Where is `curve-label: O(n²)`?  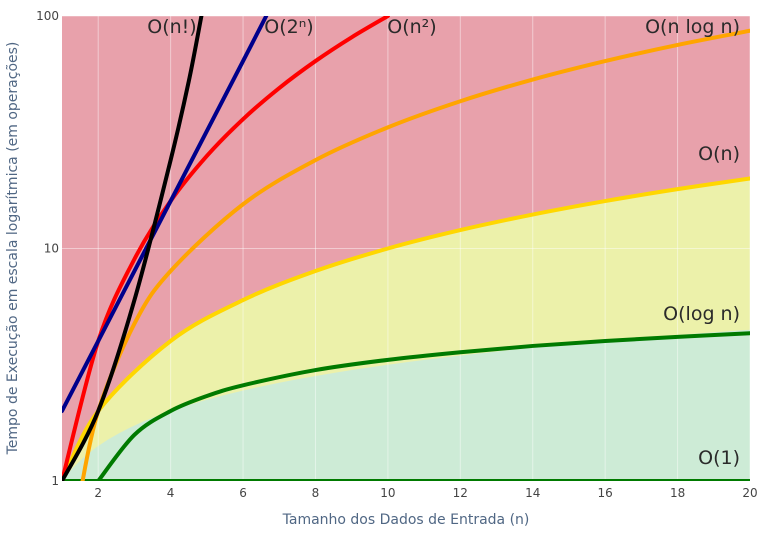
curve-label: O(n²) is located at coordinates (411, 27).